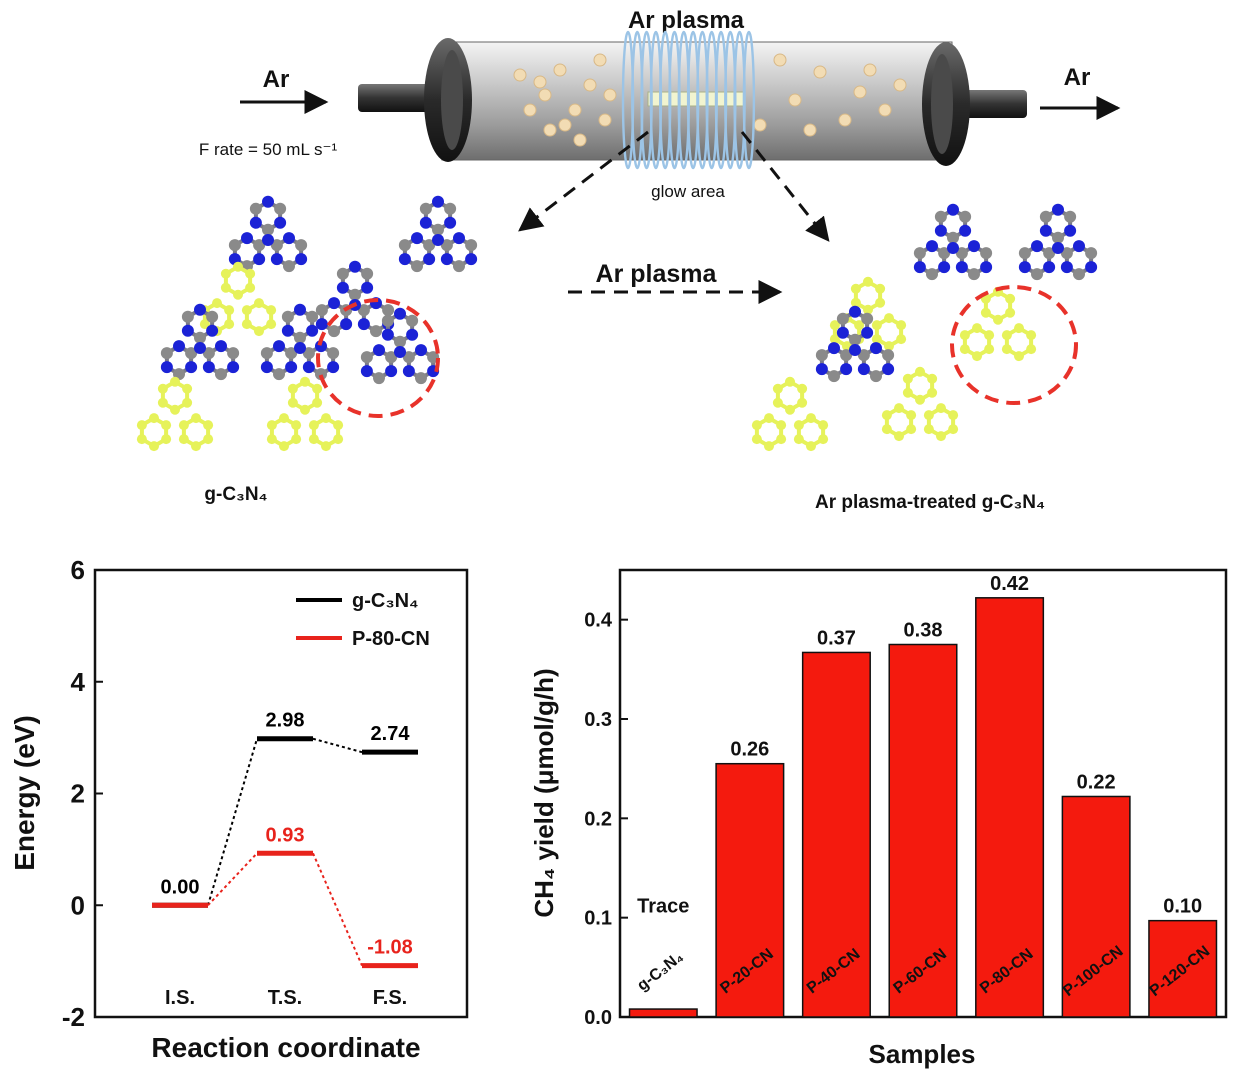 The width and height of the screenshot is (1235, 1085). Describe the element at coordinates (78, 794) in the screenshot. I see `y-tick-label: 2` at that location.